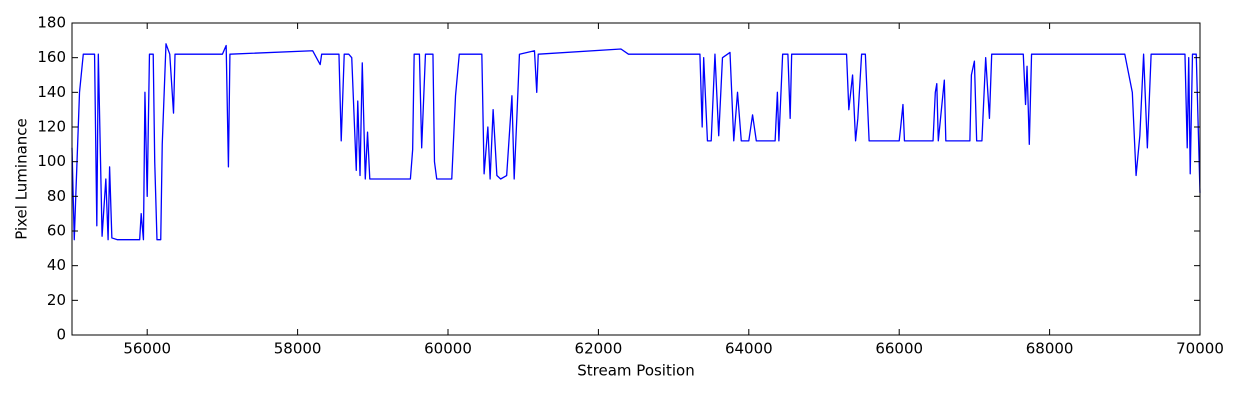  Describe the element at coordinates (51, 127) in the screenshot. I see `y-tick-label: 120` at that location.